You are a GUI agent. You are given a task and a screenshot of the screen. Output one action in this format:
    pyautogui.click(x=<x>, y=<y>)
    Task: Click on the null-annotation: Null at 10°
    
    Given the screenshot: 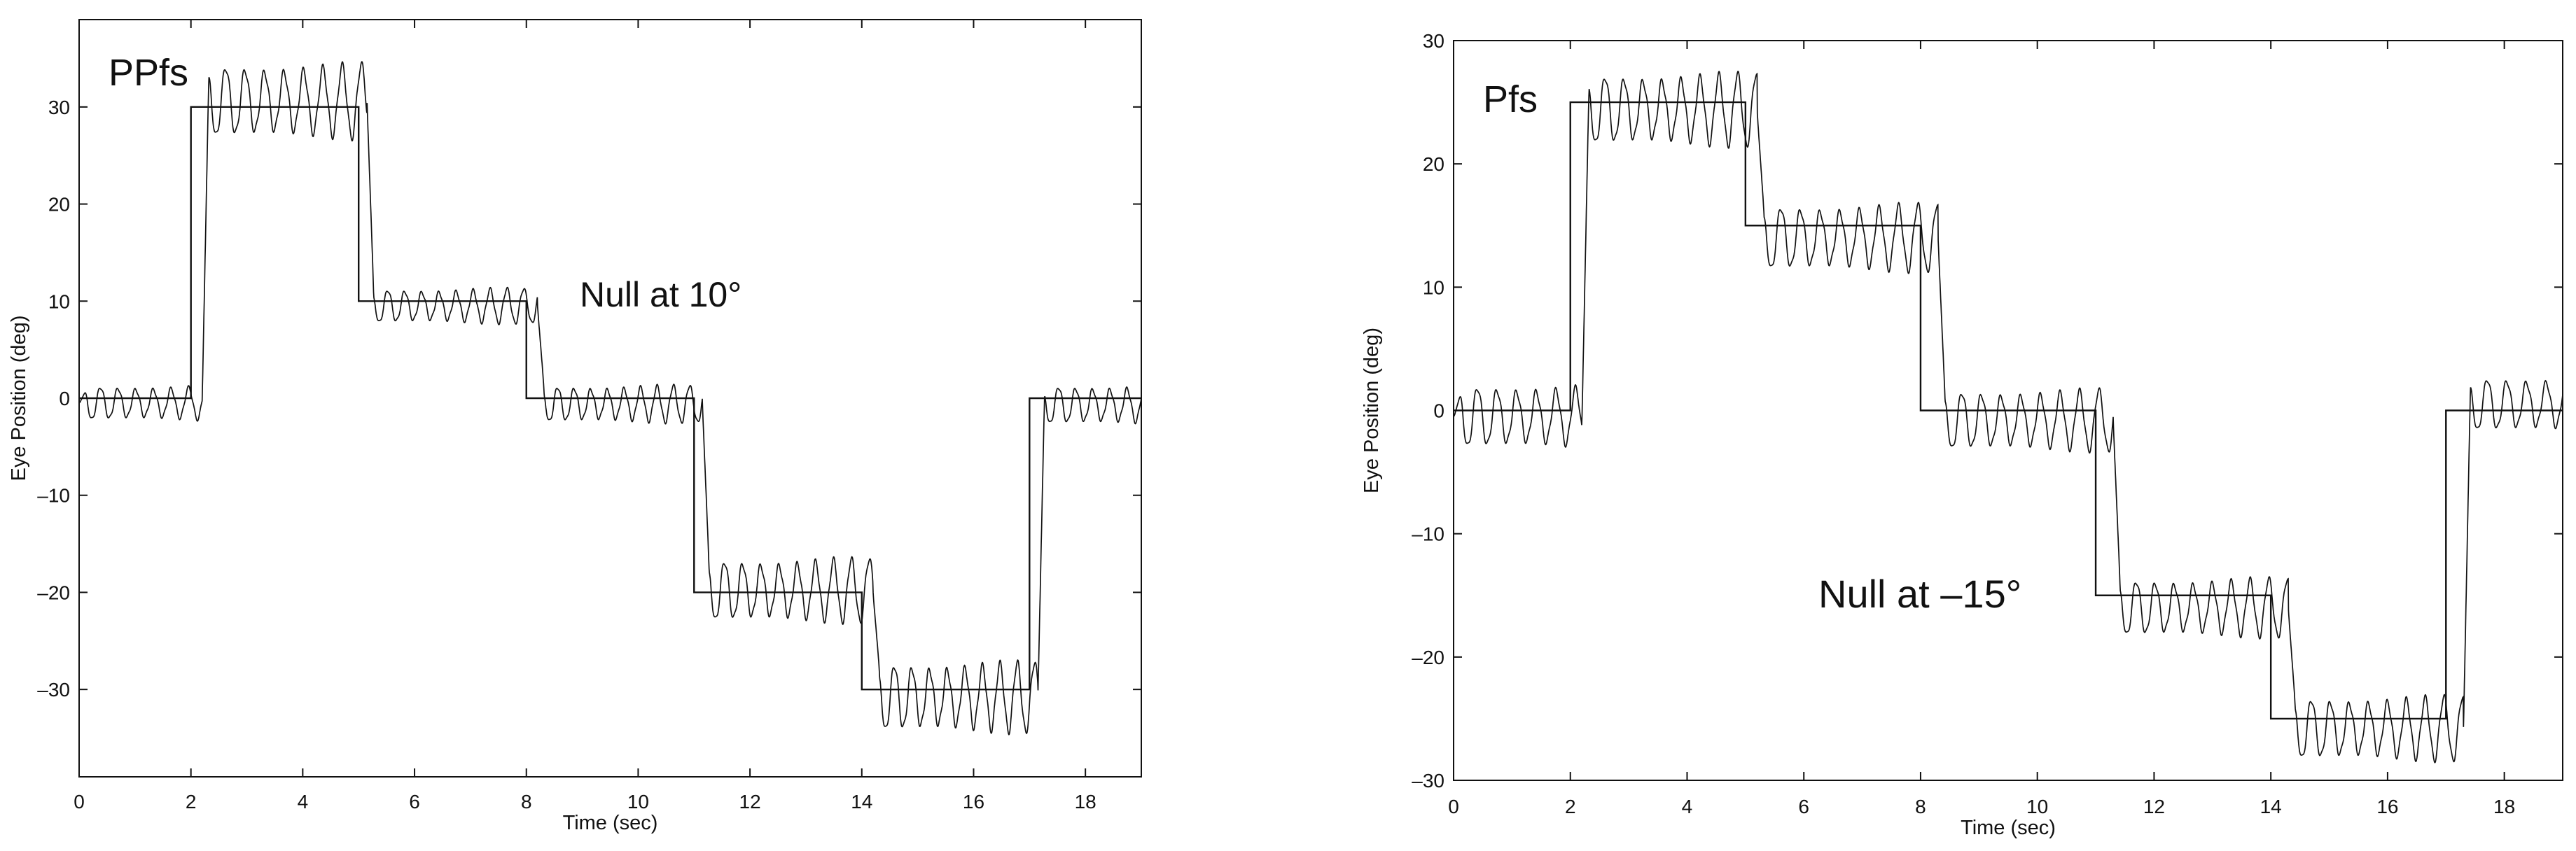 What is the action you would take?
    pyautogui.click(x=661, y=295)
    